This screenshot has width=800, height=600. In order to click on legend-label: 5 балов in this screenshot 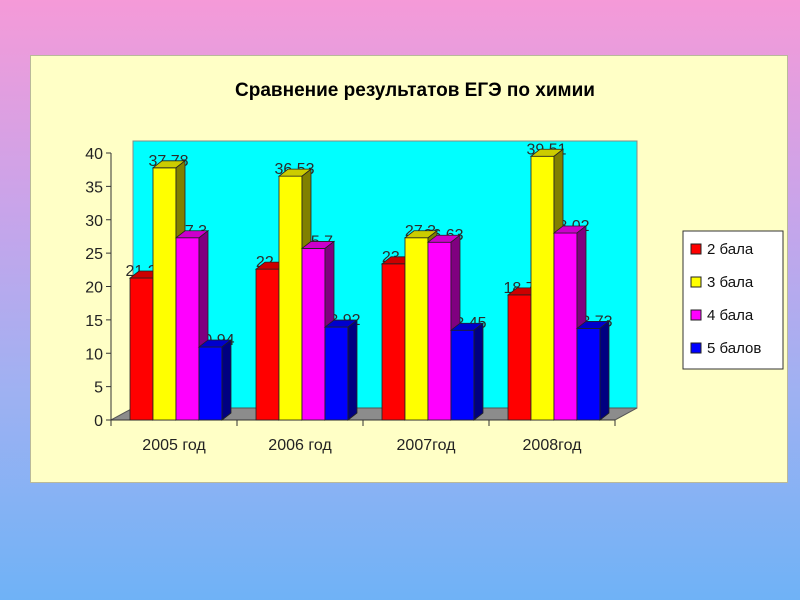, I will do `click(734, 348)`.